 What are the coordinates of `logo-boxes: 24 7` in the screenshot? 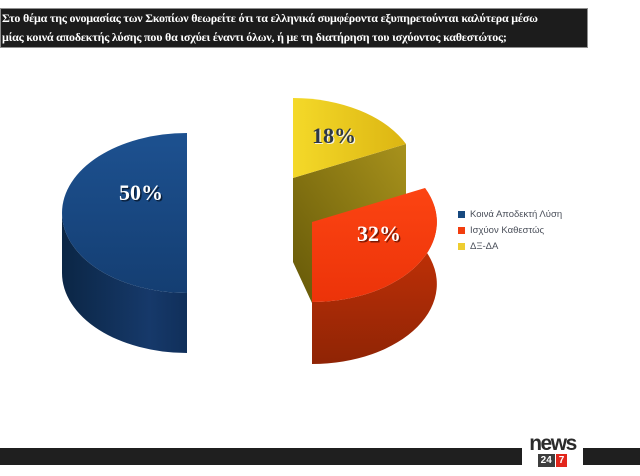 It's located at (552, 460).